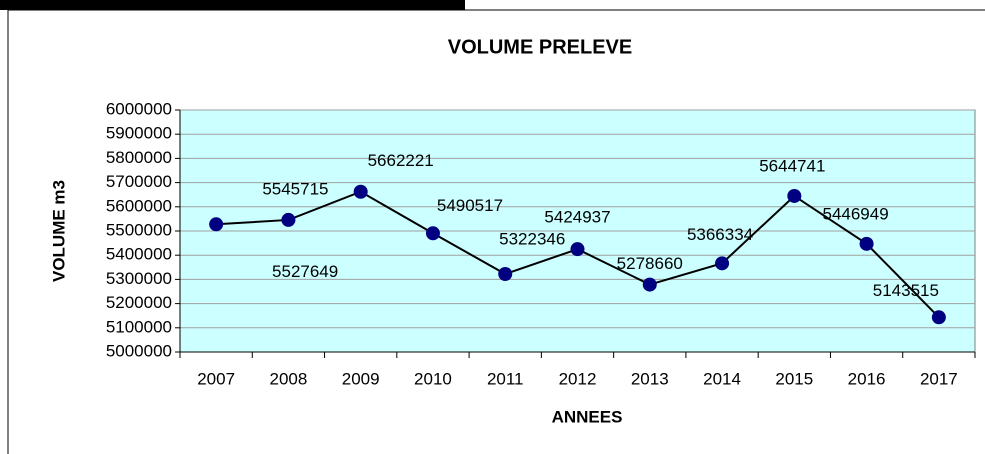  What do you see at coordinates (401, 160) in the screenshot?
I see `data-label: 5662221` at bounding box center [401, 160].